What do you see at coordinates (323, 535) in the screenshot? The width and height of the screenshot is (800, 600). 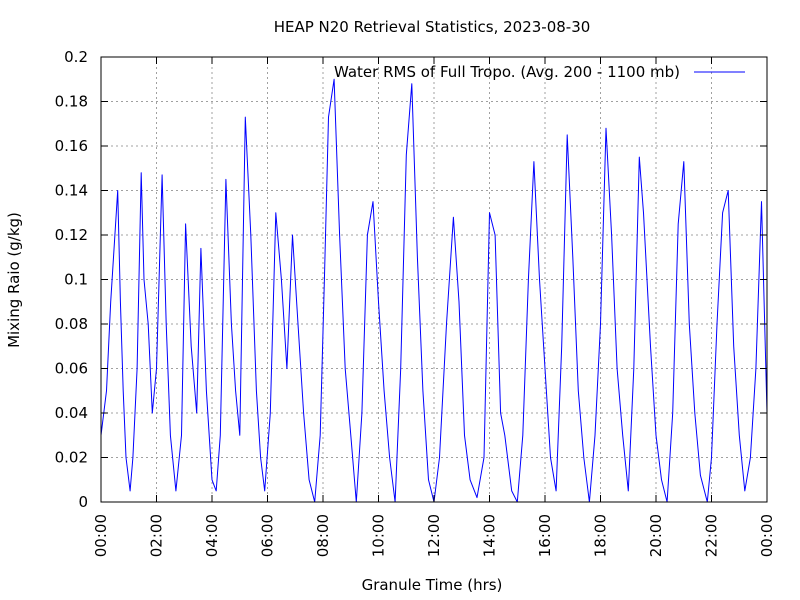 I see `x-tick-label: 08:00` at bounding box center [323, 535].